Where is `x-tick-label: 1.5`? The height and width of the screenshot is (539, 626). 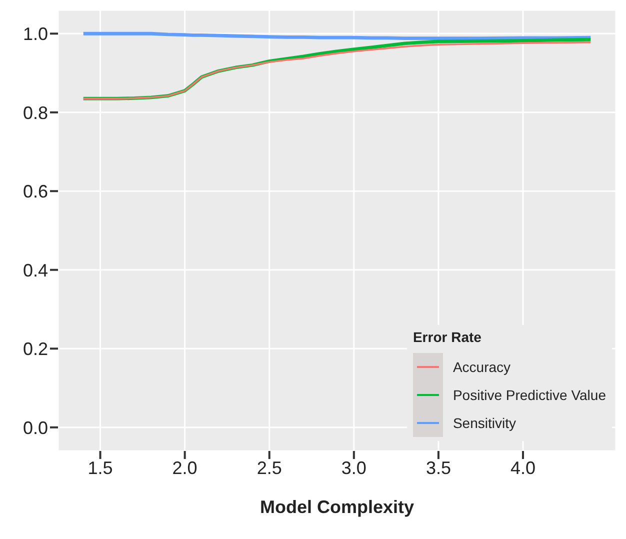 x-tick-label: 1.5 is located at coordinates (100, 468).